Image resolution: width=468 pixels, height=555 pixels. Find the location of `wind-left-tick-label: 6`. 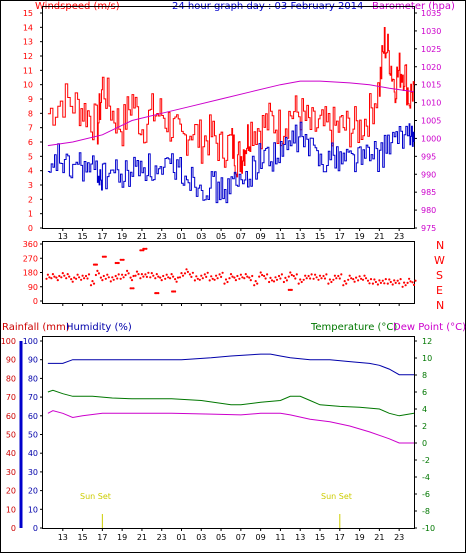

wind-left-tick-label: 6 is located at coordinates (30, 142).